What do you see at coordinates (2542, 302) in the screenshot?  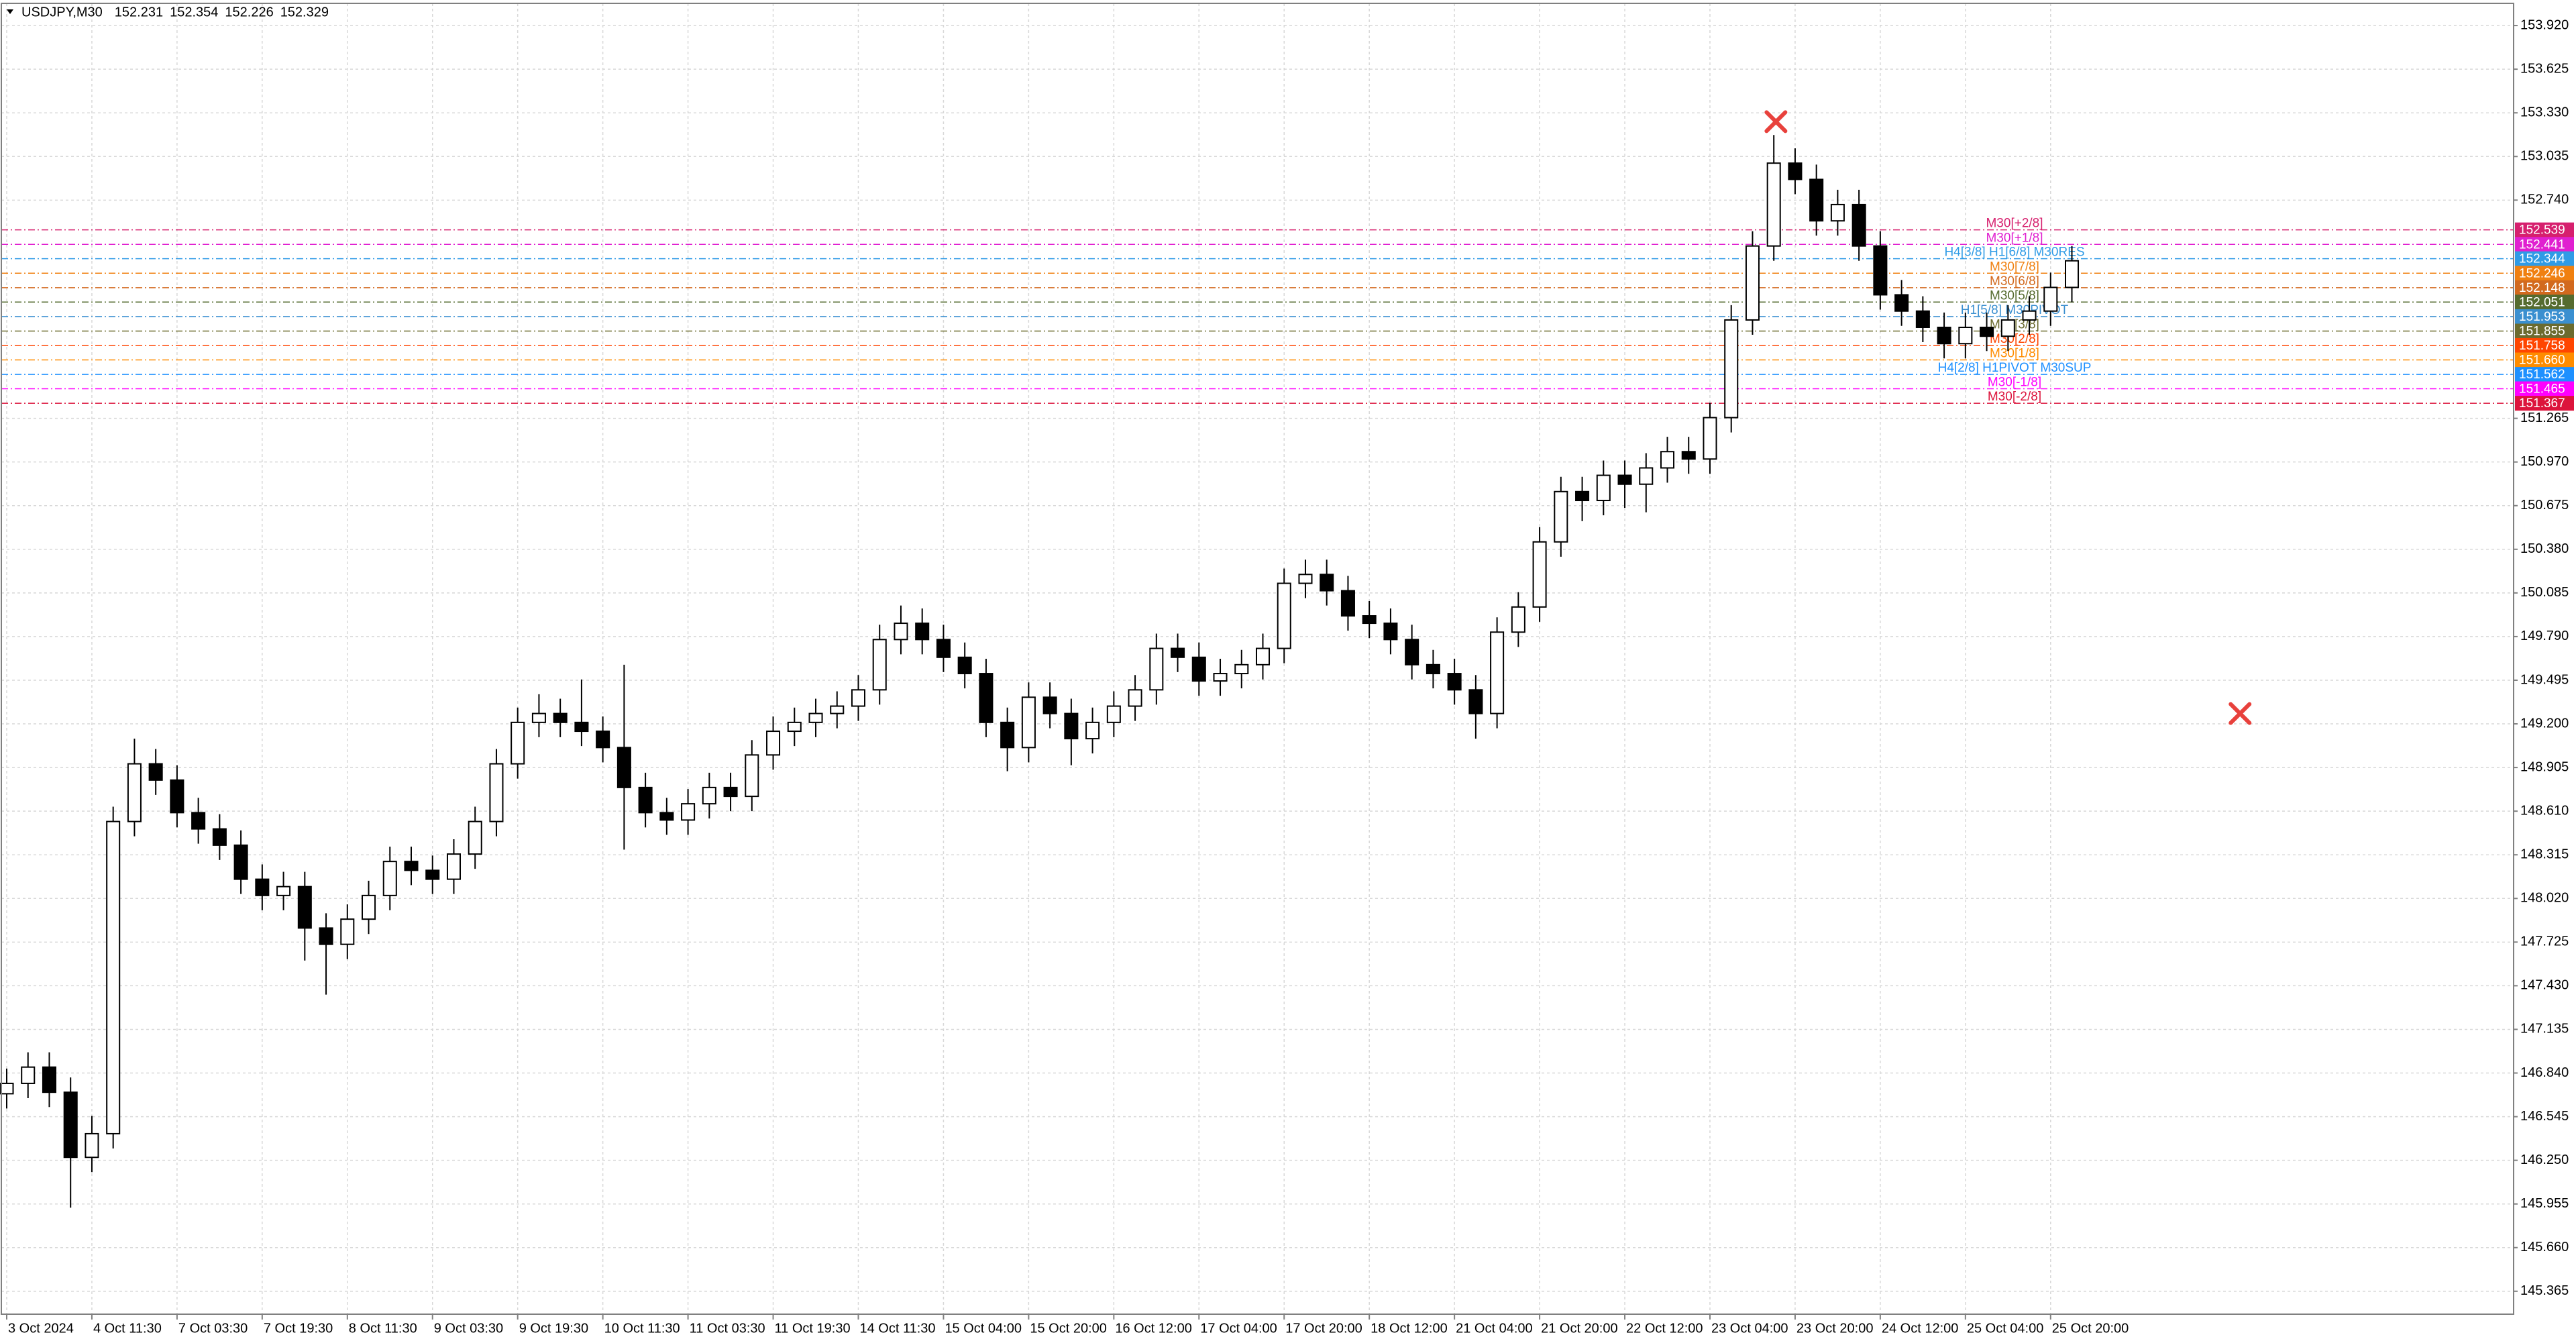 I see `price-tag-label: 152.051` at bounding box center [2542, 302].